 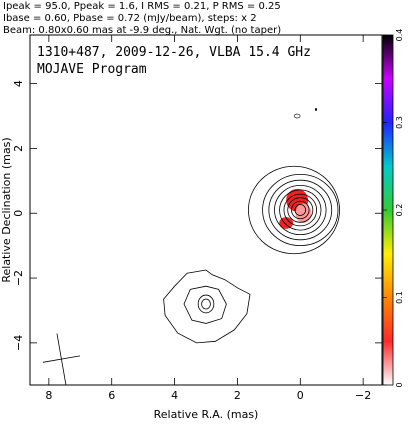 I want to click on x-tick-label: 4, so click(x=174, y=395).